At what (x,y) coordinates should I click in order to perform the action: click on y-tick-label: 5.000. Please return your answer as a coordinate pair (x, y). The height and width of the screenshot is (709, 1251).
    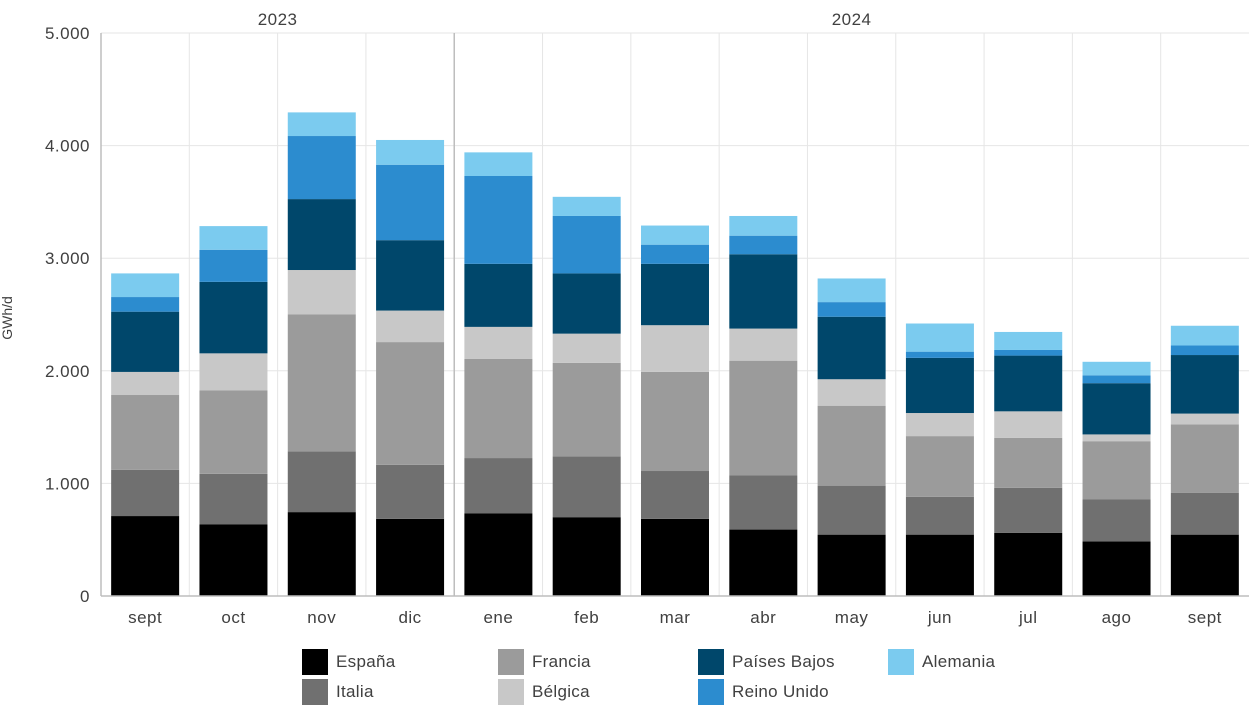
    Looking at the image, I should click on (67, 33).